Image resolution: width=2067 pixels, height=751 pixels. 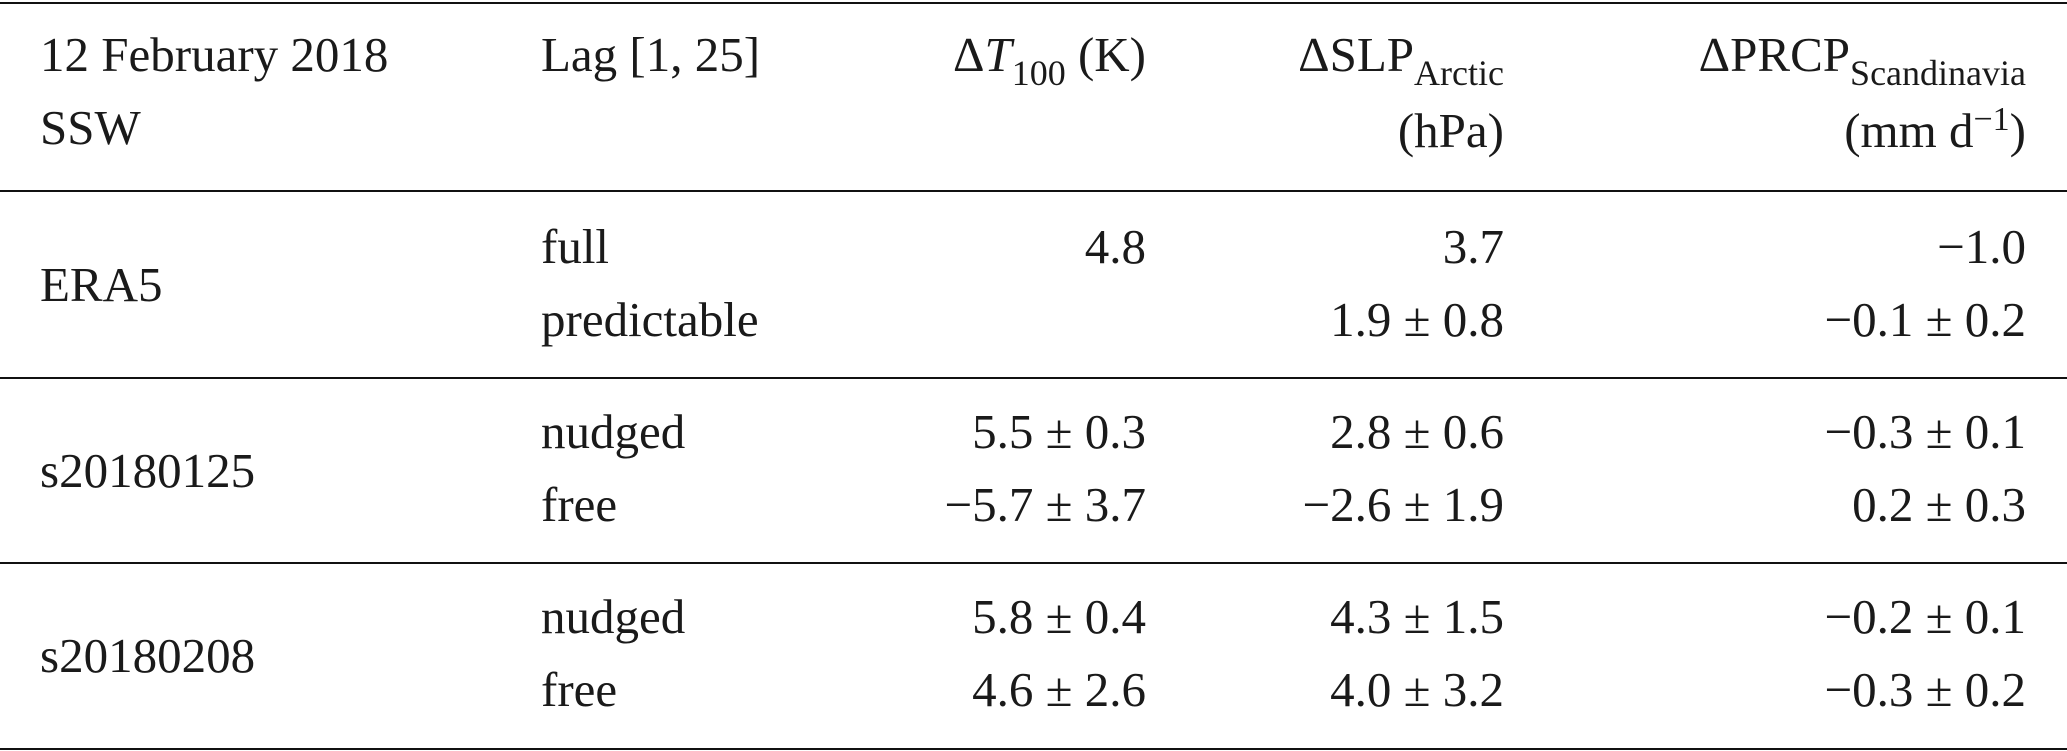 What do you see at coordinates (1045, 504) in the screenshot?
I see `t100-cell: −5.7 ± 3.7` at bounding box center [1045, 504].